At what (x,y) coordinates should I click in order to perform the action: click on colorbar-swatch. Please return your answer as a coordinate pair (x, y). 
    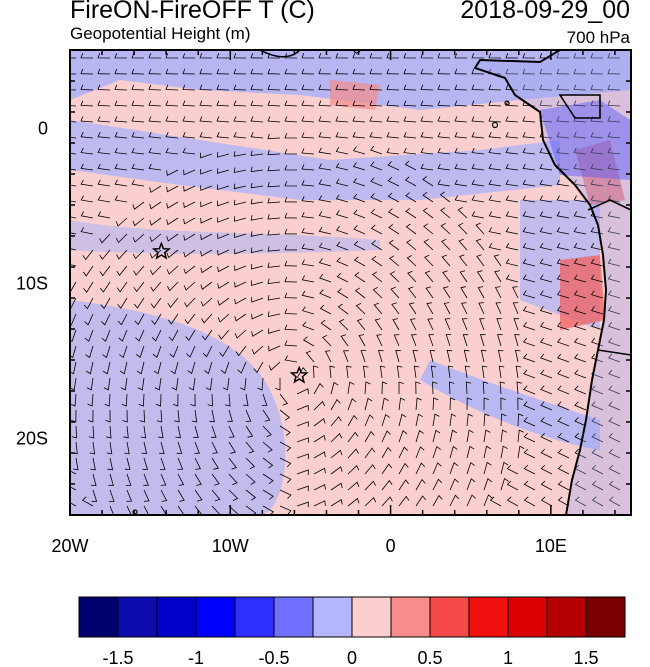
    Looking at the image, I should click on (449, 617).